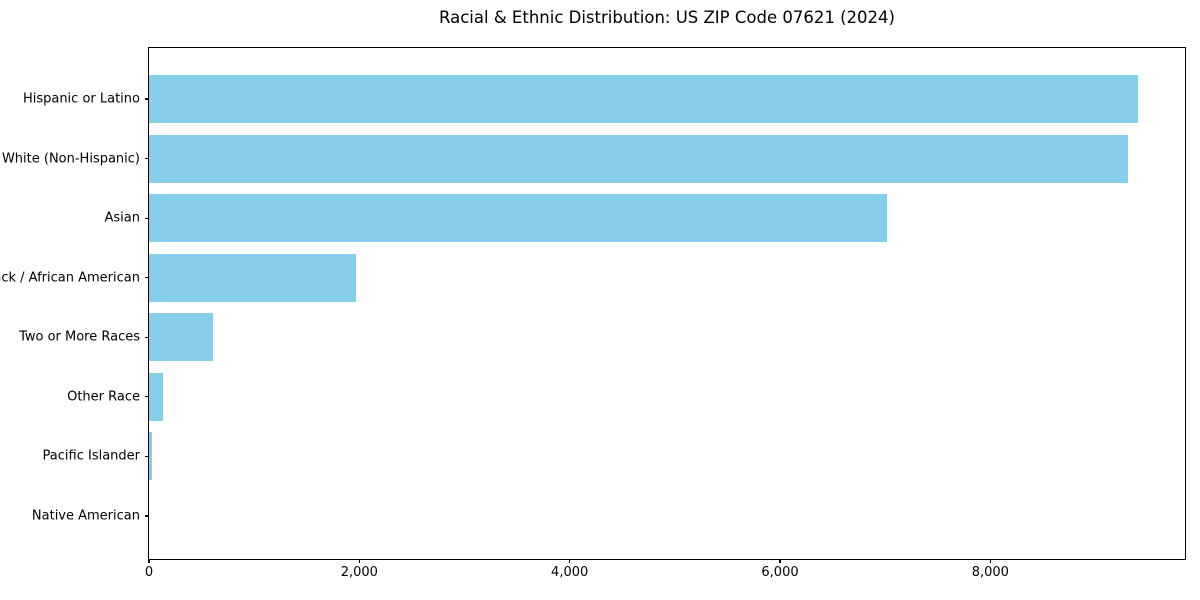 The height and width of the screenshot is (600, 1200). I want to click on y-tick-label: Hispanic or Latino, so click(81, 99).